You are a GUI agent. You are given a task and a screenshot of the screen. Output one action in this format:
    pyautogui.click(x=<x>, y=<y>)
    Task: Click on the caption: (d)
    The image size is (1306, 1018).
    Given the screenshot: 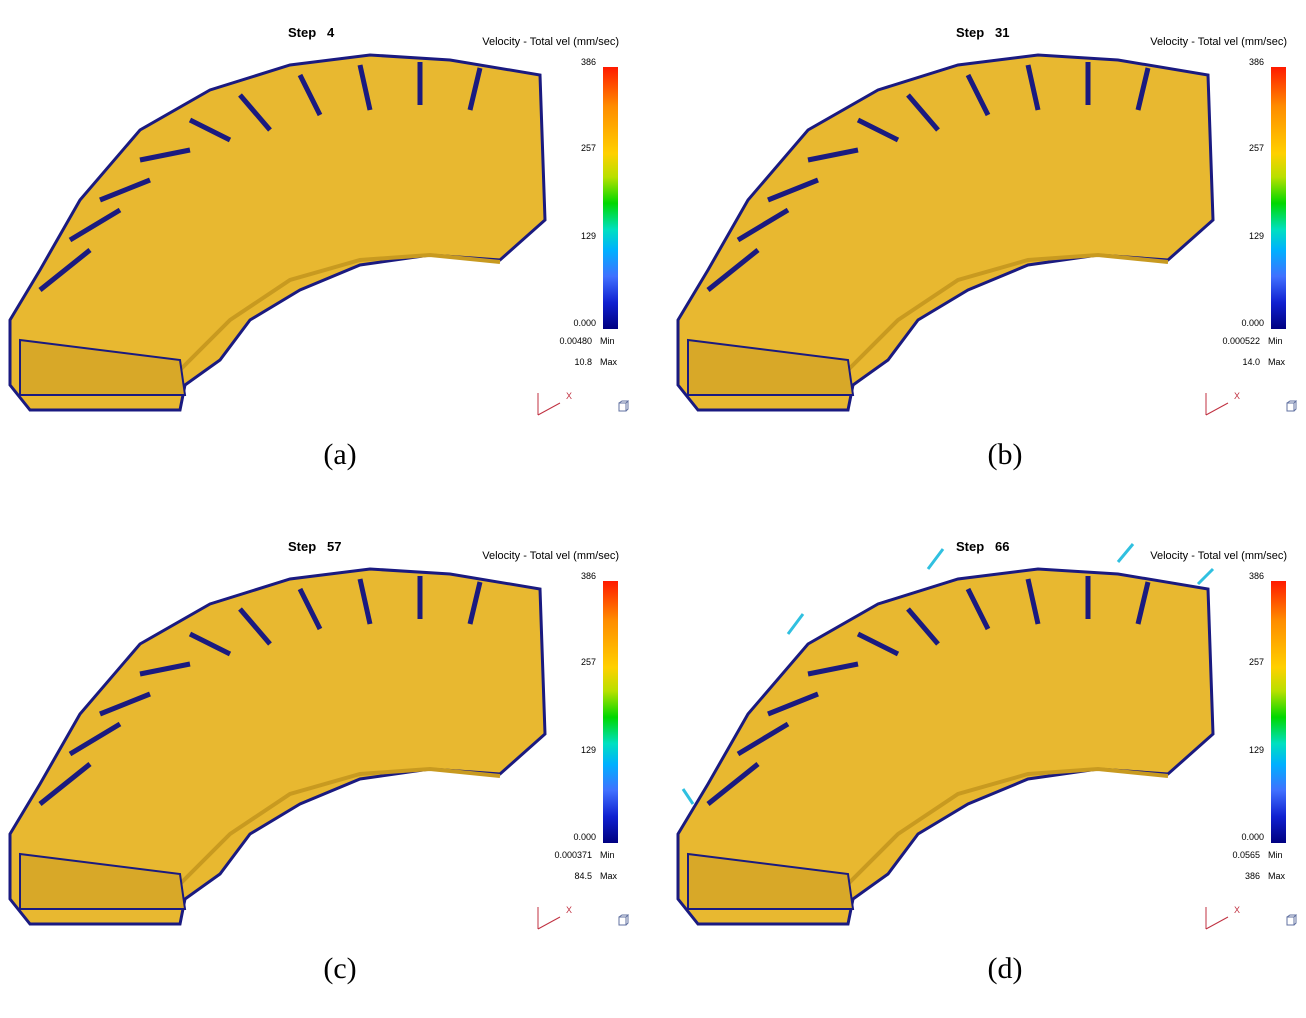 What is the action you would take?
    pyautogui.click(x=1005, y=968)
    